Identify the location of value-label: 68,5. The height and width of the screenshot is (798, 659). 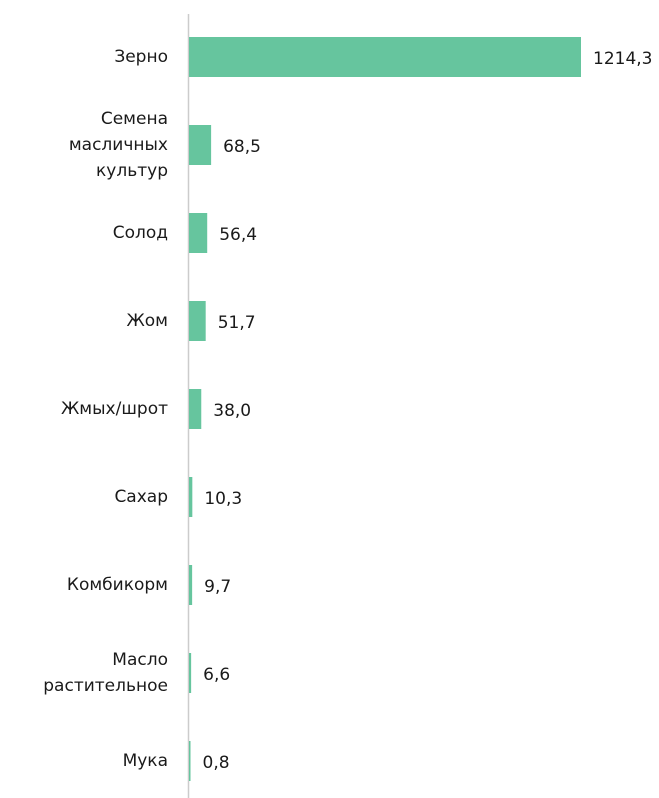
(242, 147).